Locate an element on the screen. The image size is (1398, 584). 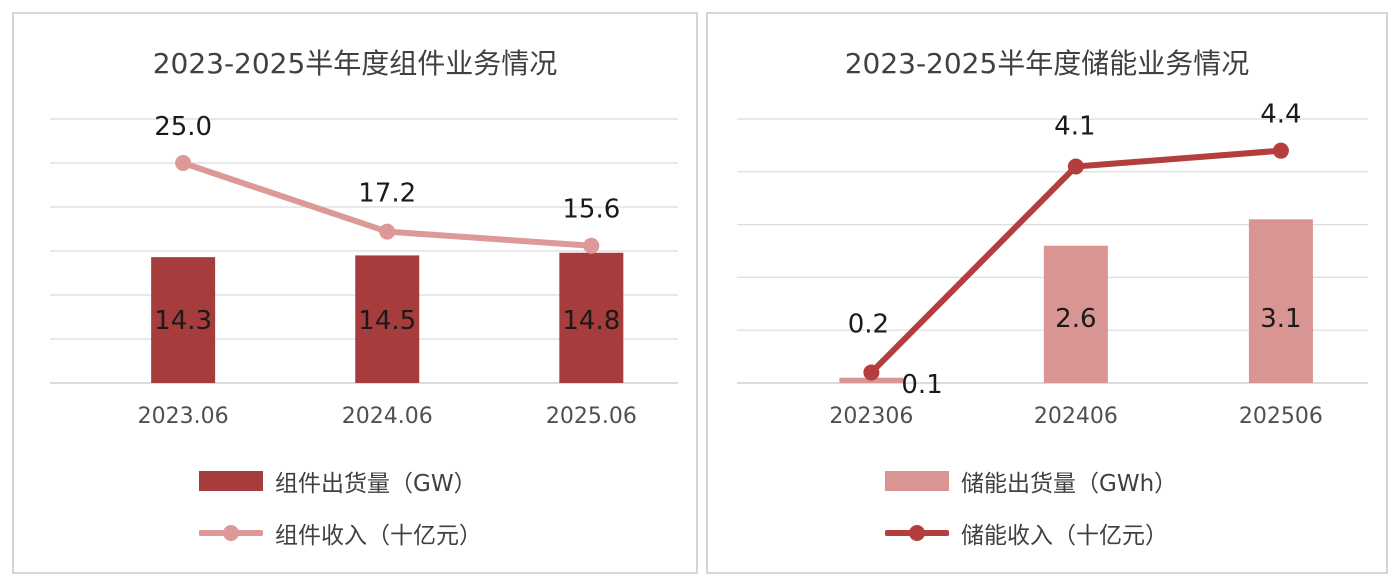
line-data-label: 4.4 is located at coordinates (1280, 115).